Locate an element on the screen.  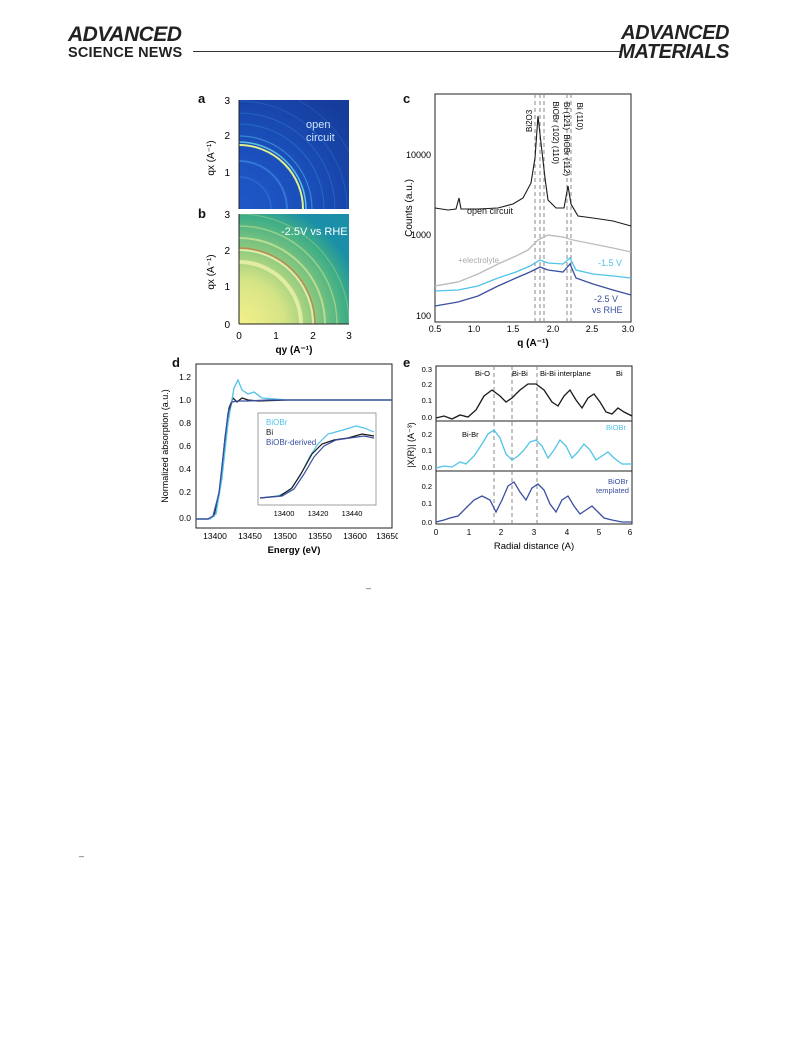
panel-e-subplot-top is located at coordinates (534, 393).